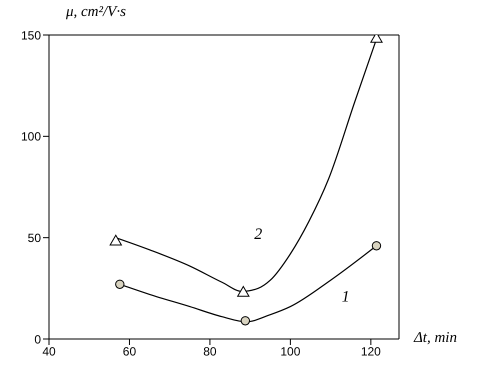  What do you see at coordinates (49, 351) in the screenshot?
I see `x-tick-label: 40` at bounding box center [49, 351].